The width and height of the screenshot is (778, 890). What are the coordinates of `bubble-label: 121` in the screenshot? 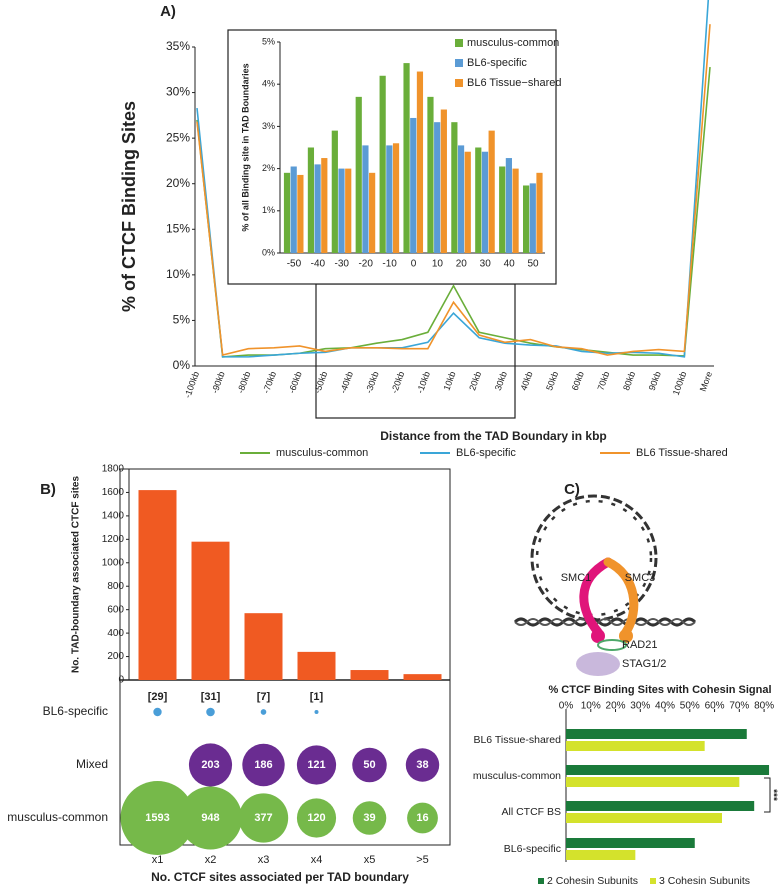 It's located at (316, 765).